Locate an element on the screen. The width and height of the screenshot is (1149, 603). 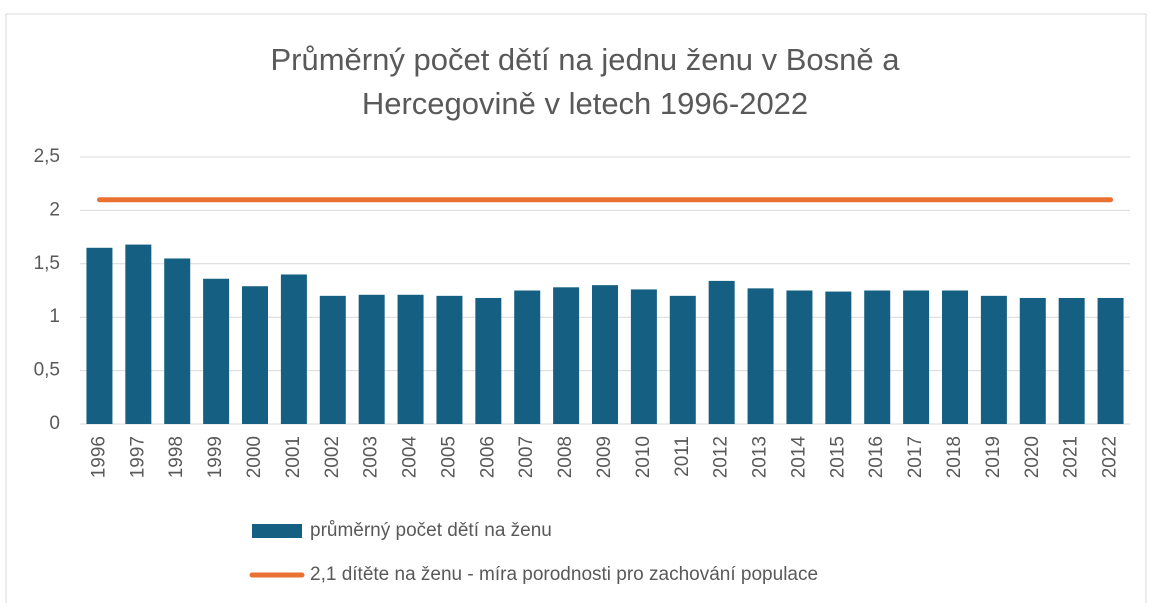
x-tick-label: 2002 is located at coordinates (332, 457).